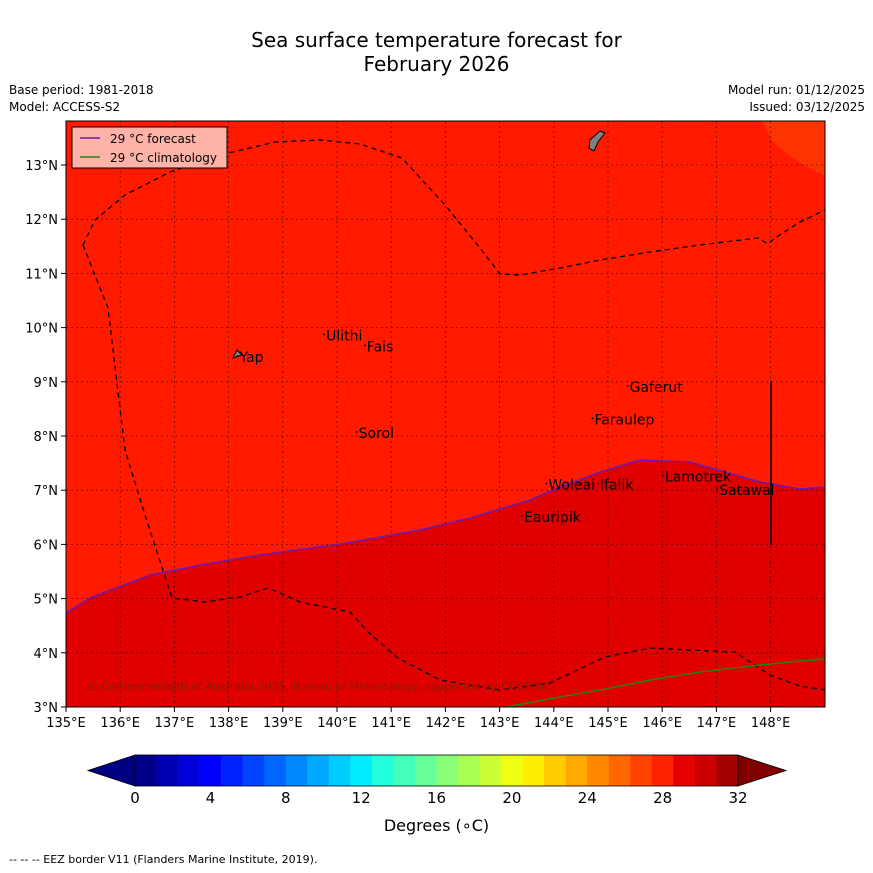  Describe the element at coordinates (376, 434) in the screenshot. I see `place-label-sorol: Sorol` at that location.